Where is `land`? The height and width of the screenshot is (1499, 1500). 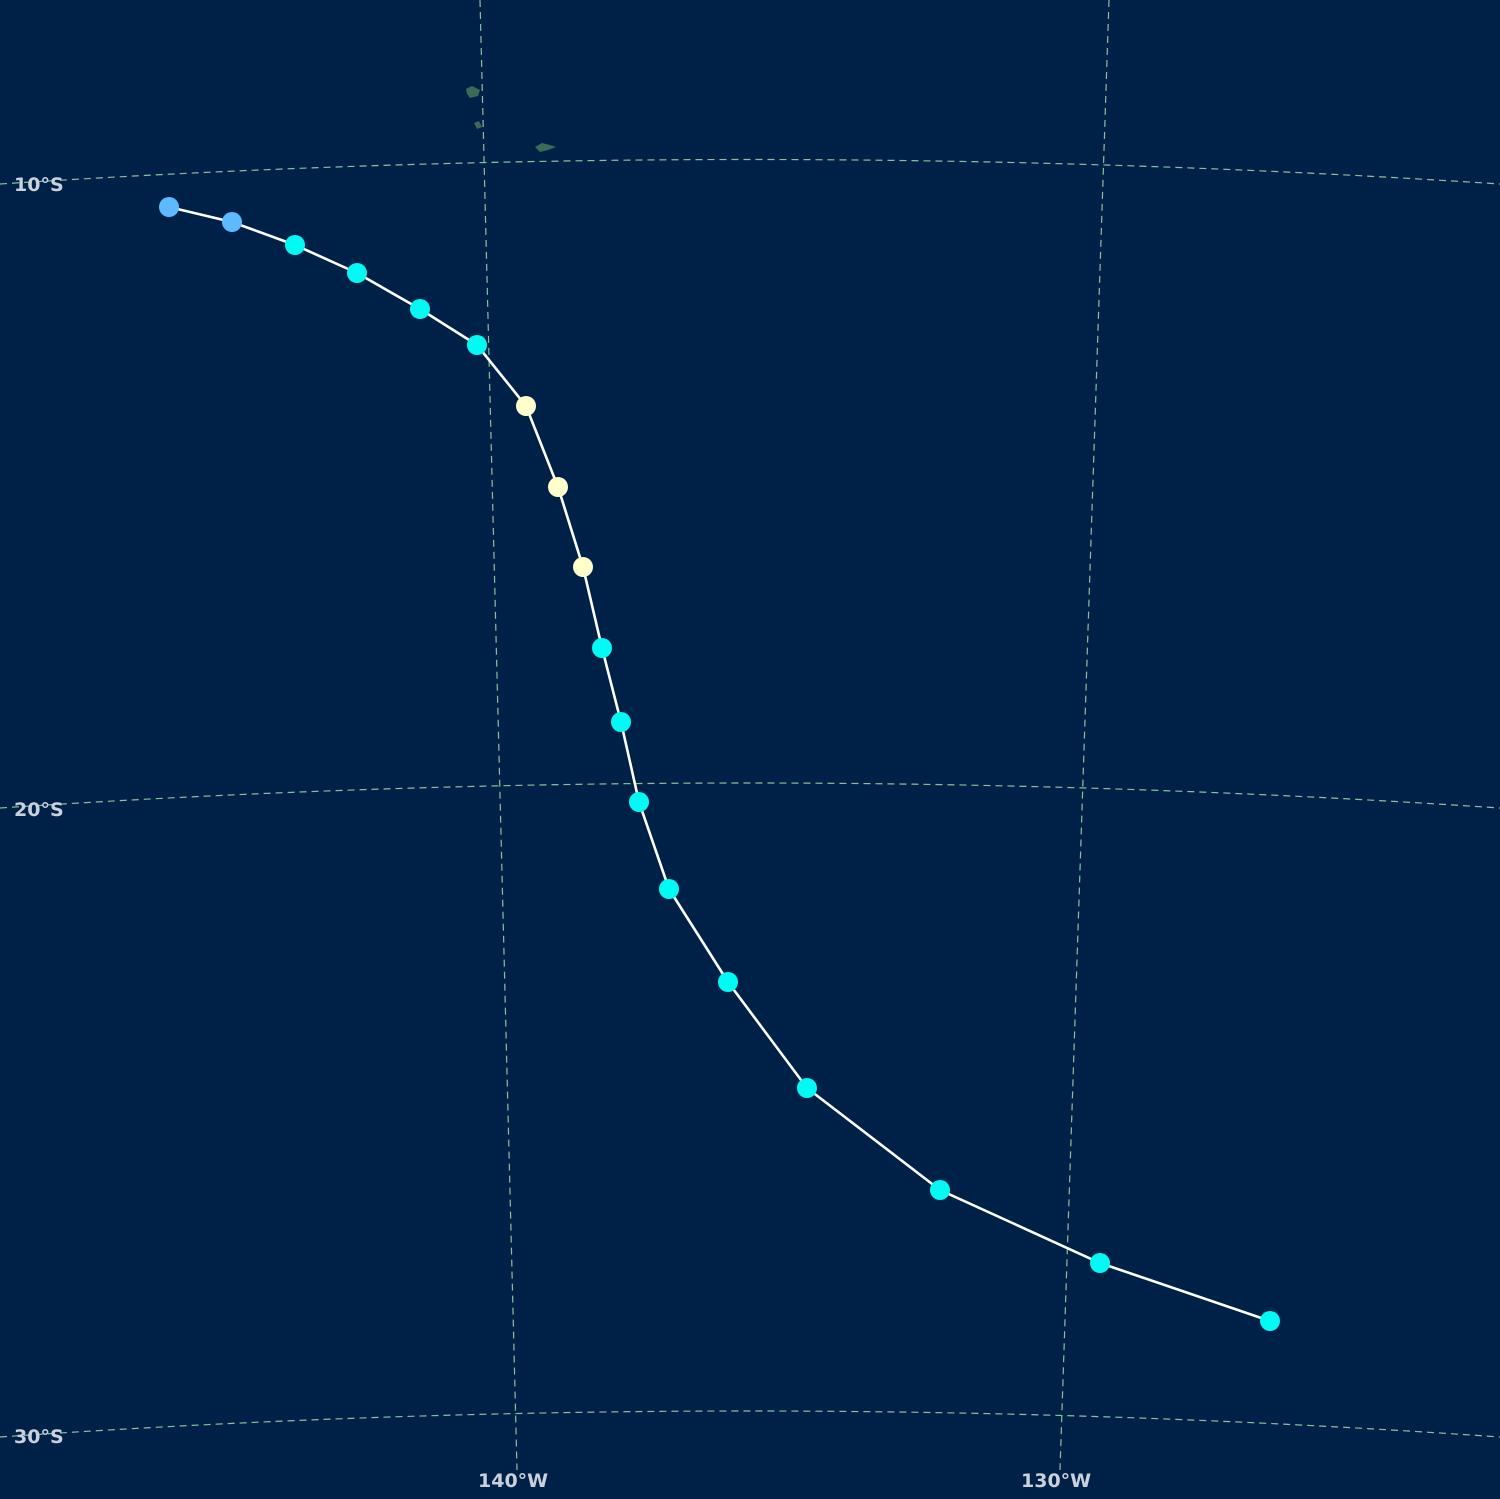
land is located at coordinates (511, 119).